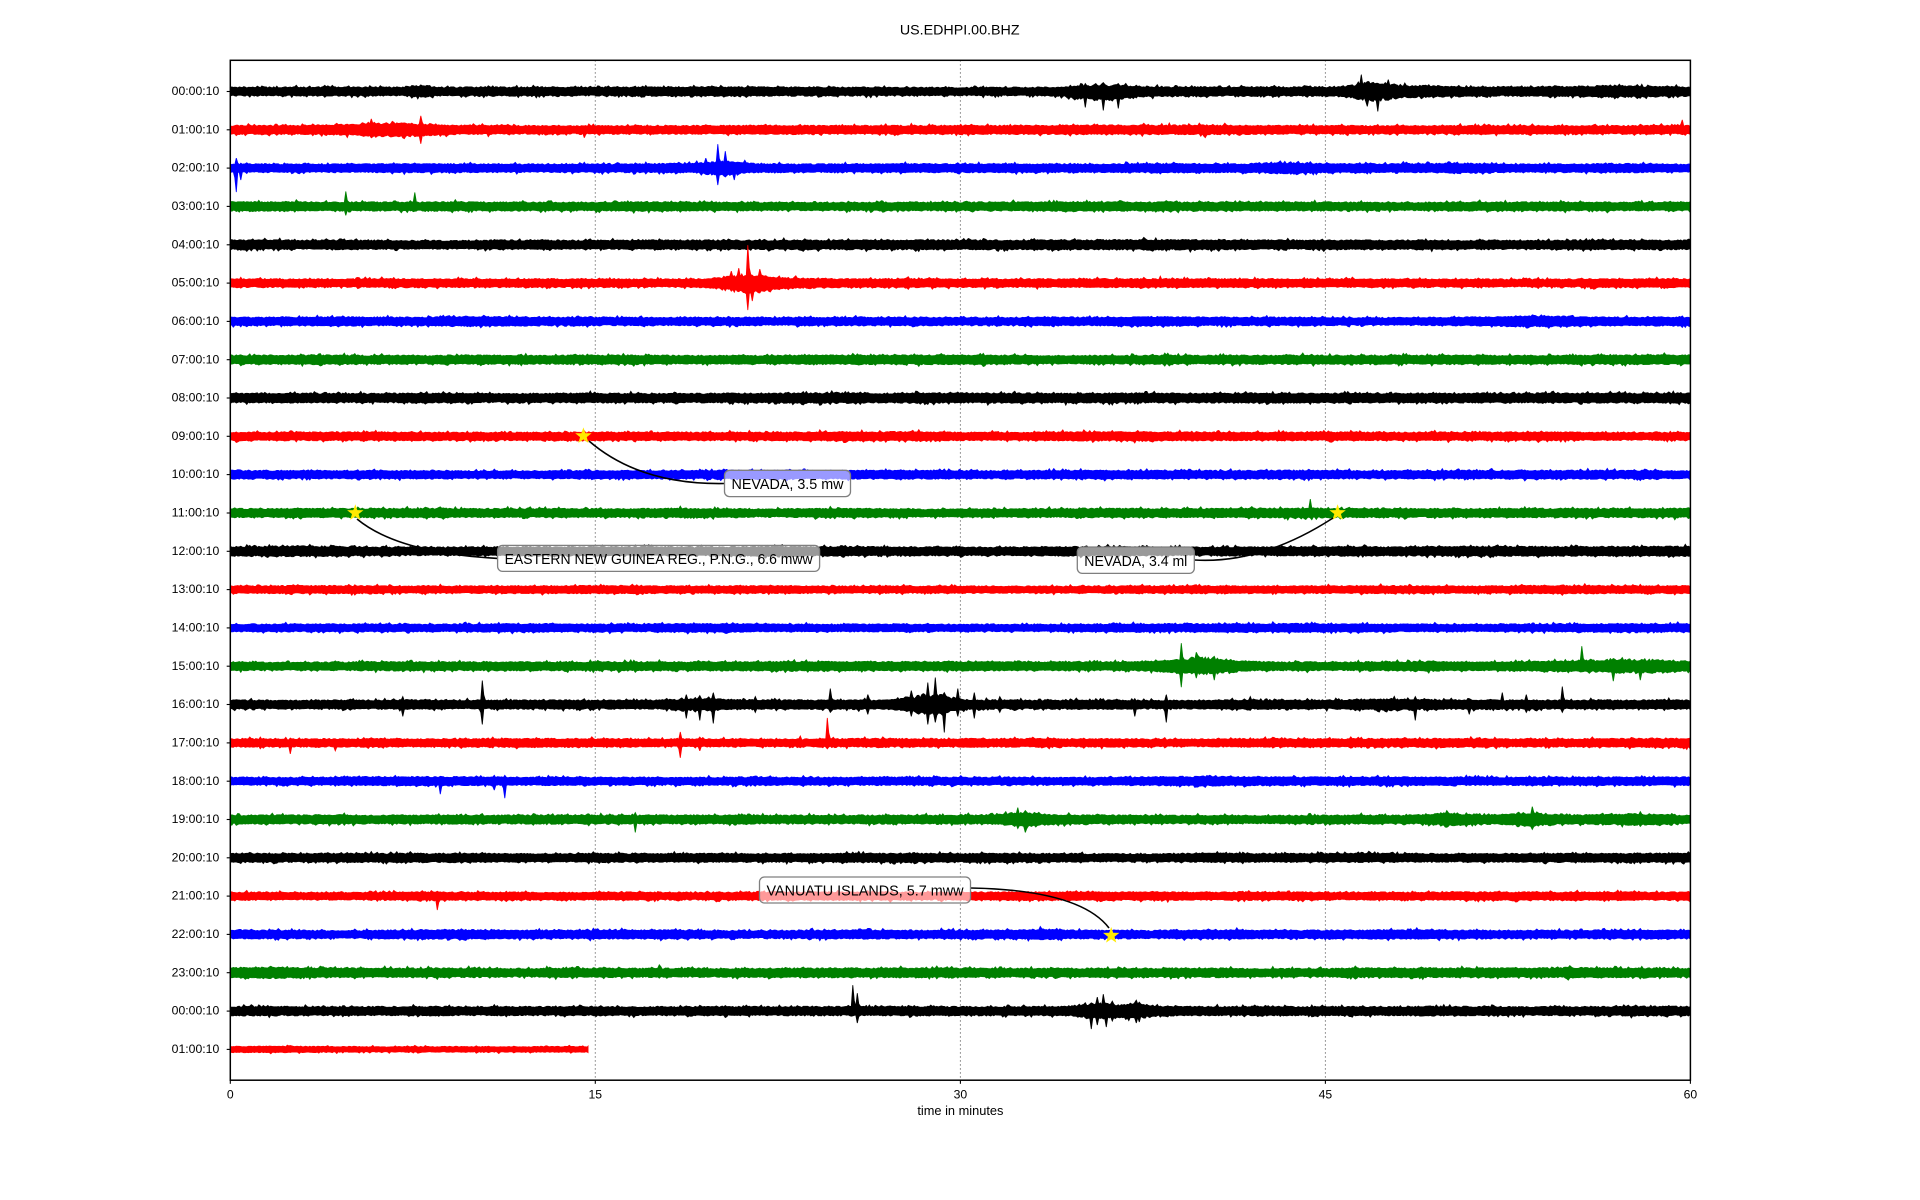 The height and width of the screenshot is (1200, 1920). I want to click on svg-text: 21:00:10, so click(196, 896).